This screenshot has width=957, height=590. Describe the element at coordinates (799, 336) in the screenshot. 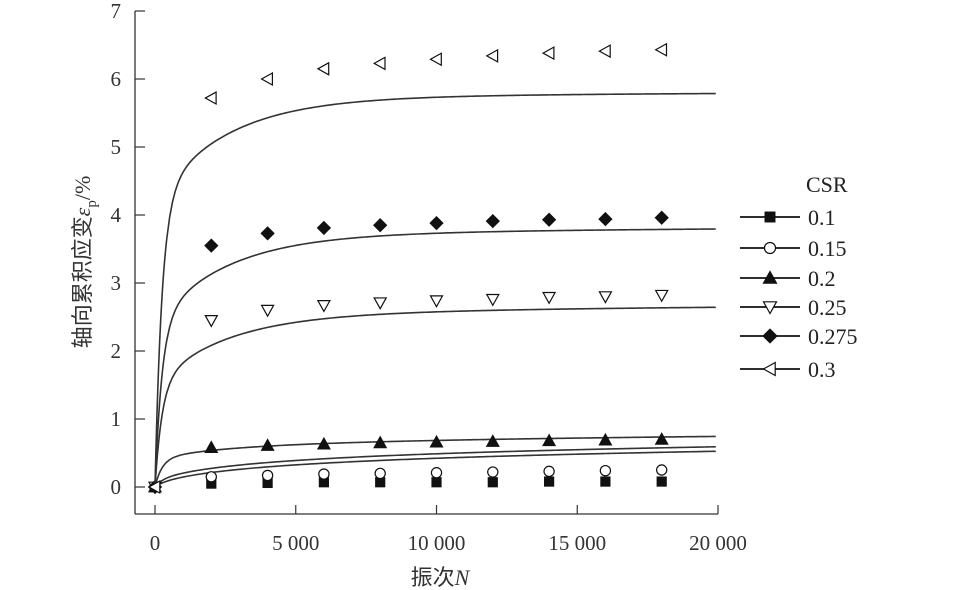

I see `legend-item: 0.275` at that location.